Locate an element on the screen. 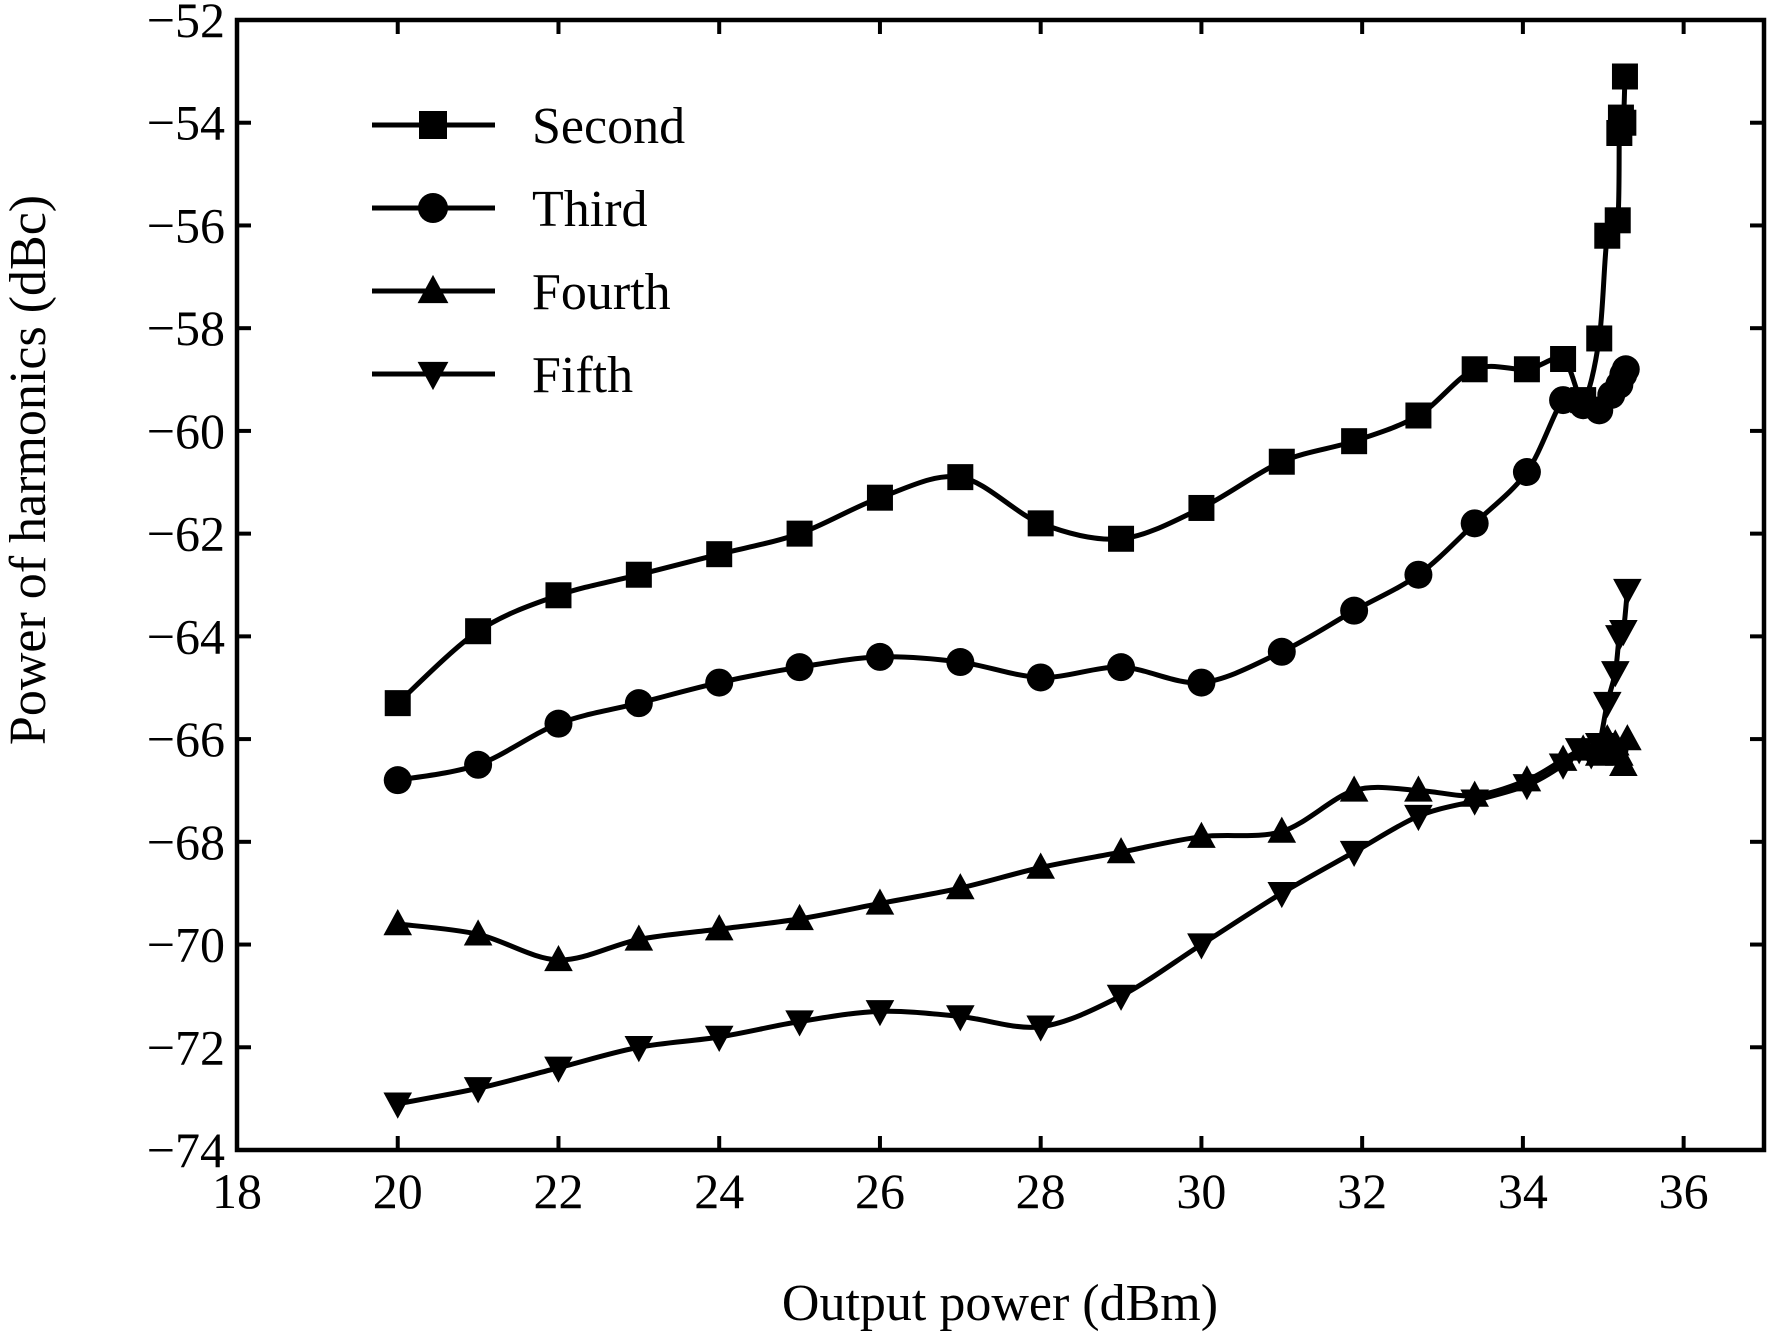  legend-item-third: Third is located at coordinates (510, 209).